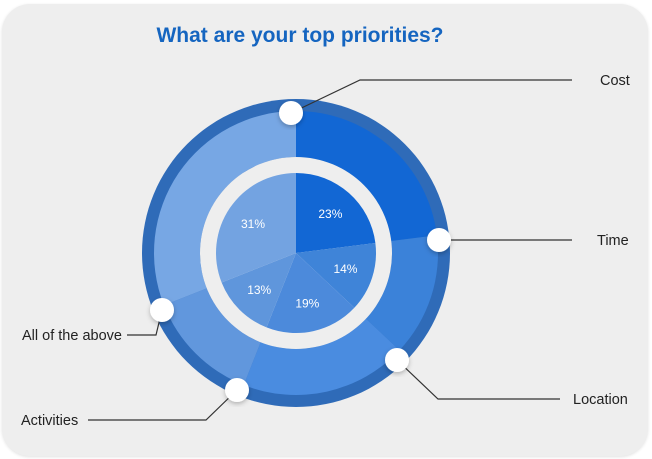  I want to click on outer-segment-cost, so click(366, 176).